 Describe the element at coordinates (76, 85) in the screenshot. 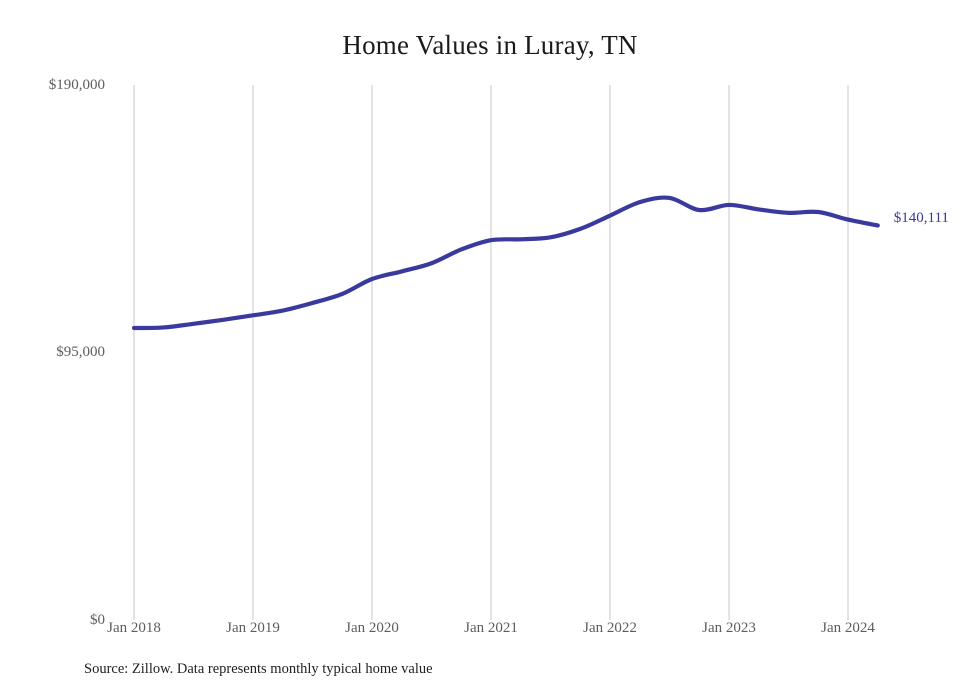

I see `y-axis-label-190000: $190,000` at that location.